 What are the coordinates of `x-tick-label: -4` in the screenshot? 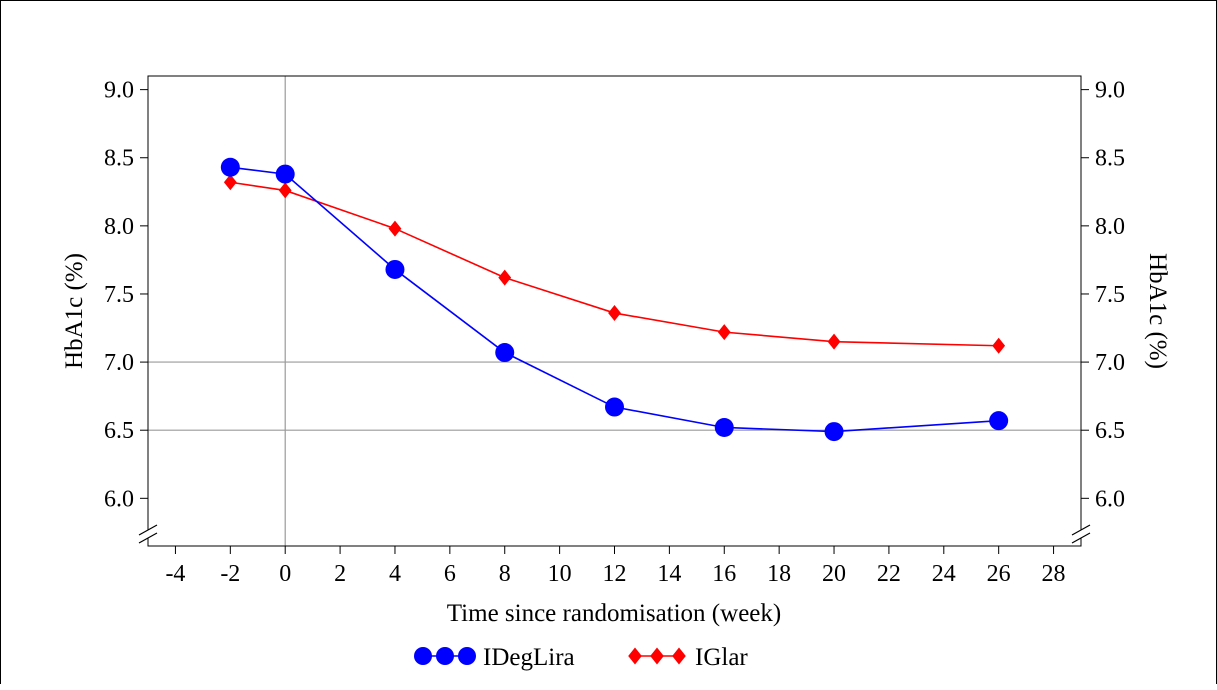 It's located at (175, 574).